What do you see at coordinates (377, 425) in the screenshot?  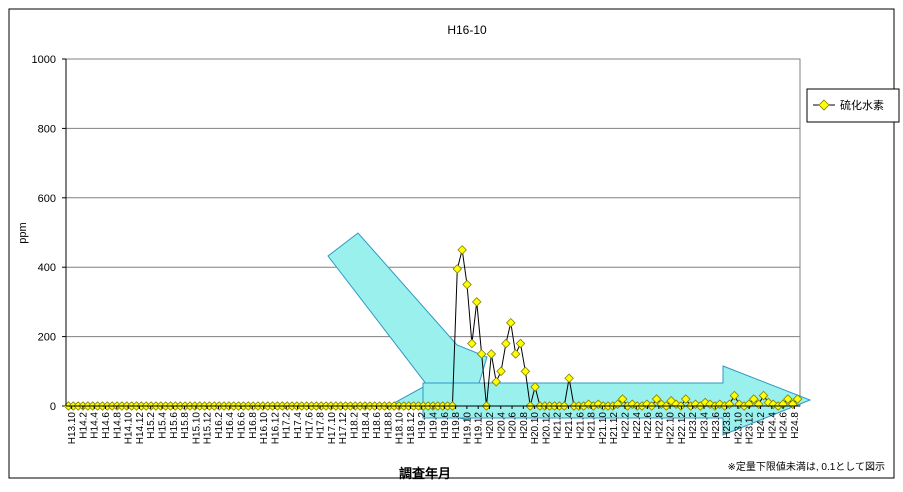 I see `x-tick-label: H18.6` at bounding box center [377, 425].